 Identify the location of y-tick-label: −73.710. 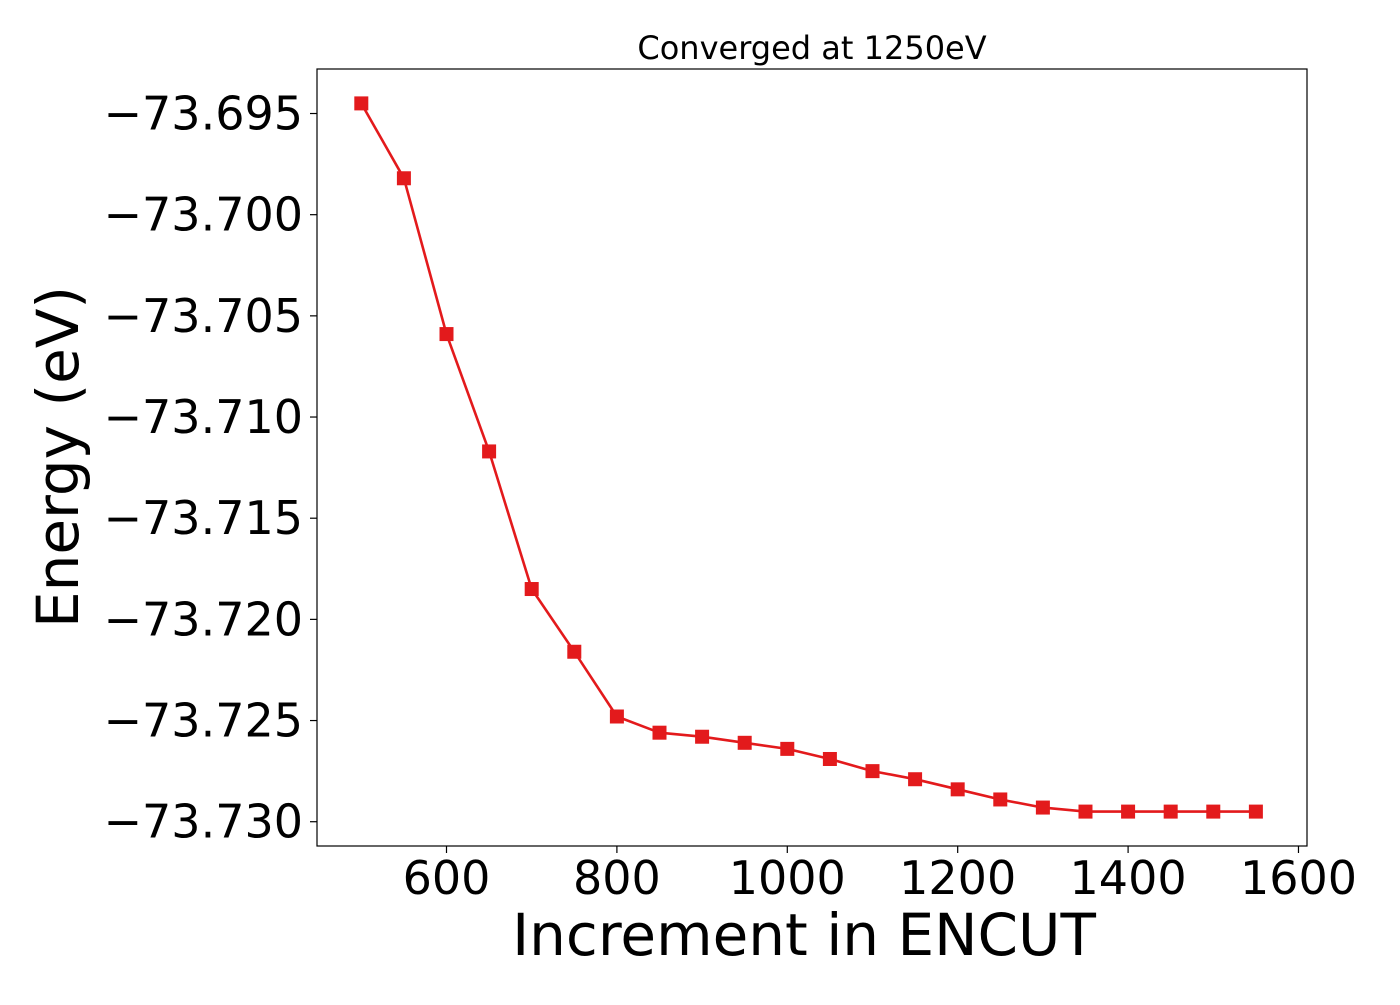
(204, 417).